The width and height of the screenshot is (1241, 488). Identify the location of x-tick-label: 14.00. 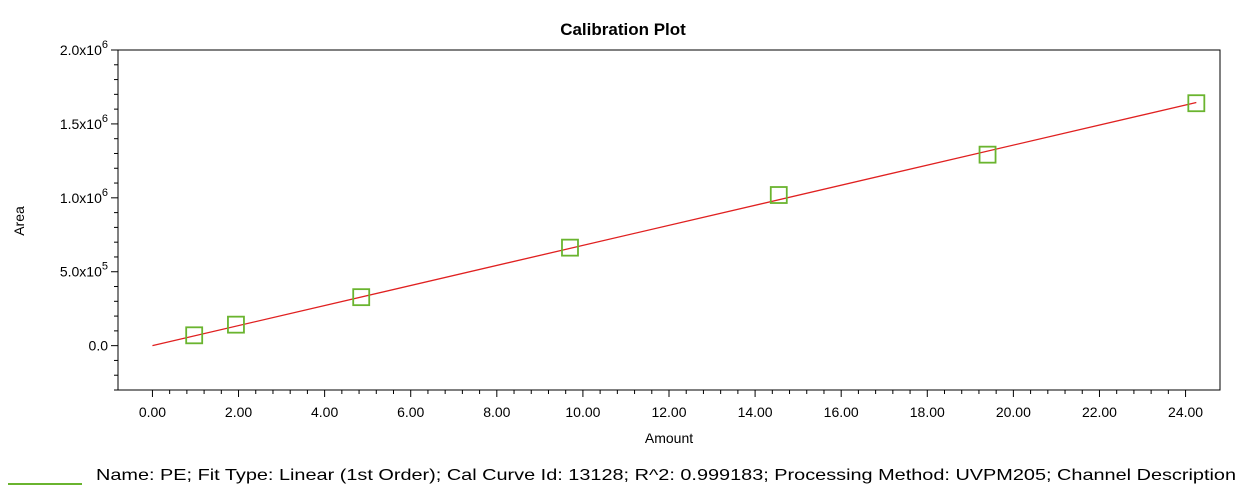
(755, 412).